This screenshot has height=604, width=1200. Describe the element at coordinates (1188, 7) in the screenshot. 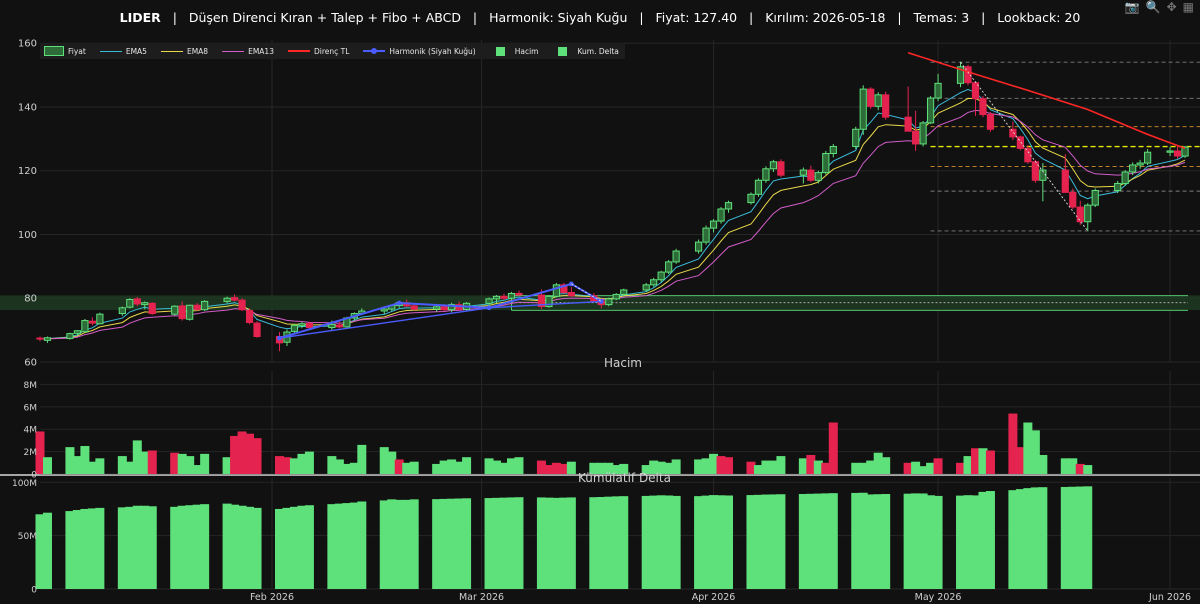

I see `autoscale-icon: ▦` at that location.